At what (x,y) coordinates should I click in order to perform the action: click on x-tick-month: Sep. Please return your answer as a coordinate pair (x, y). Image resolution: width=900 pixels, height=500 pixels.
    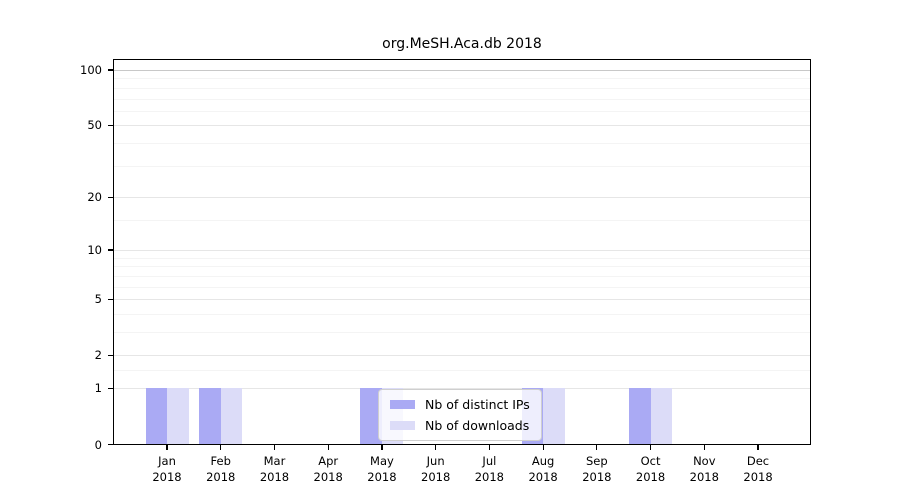
    Looking at the image, I should click on (596, 461).